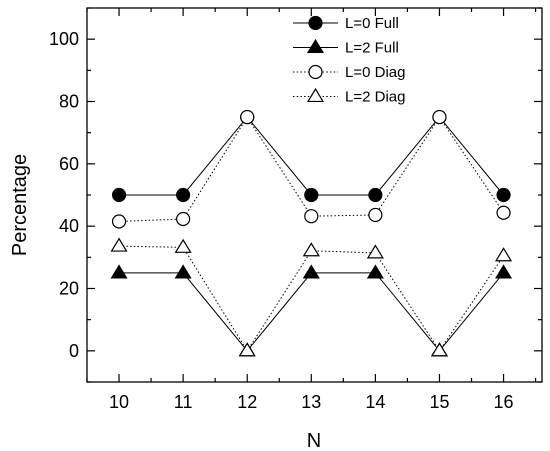  I want to click on legend-label: L=2 Diag, so click(375, 97).